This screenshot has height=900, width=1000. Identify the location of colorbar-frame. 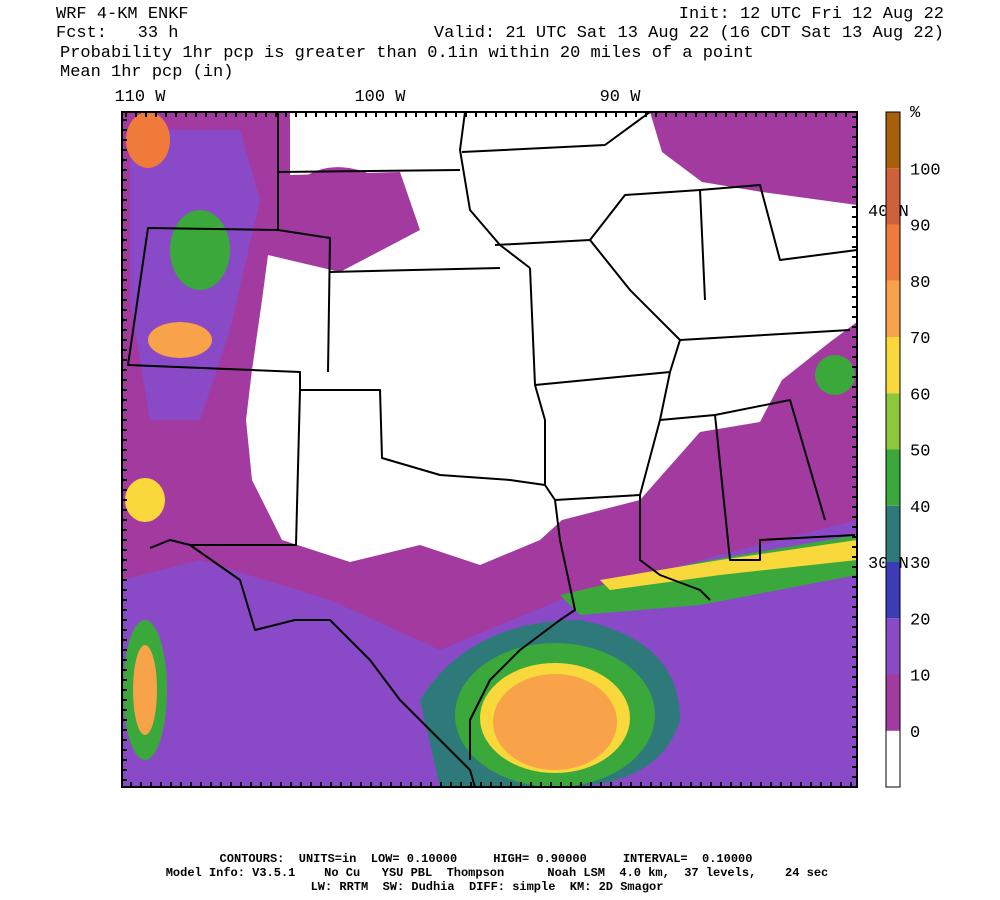
(893, 449).